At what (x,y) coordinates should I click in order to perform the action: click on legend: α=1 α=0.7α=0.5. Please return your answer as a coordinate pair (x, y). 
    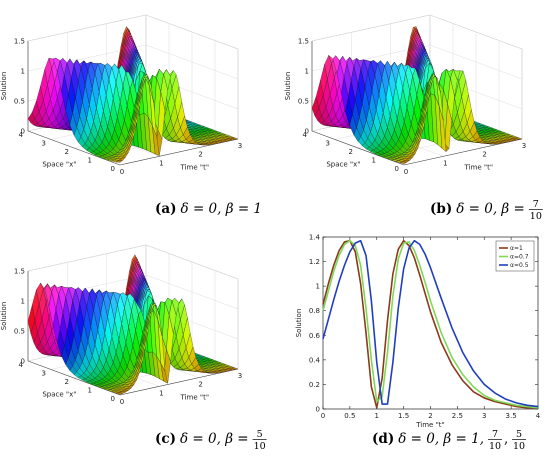
    Looking at the image, I should click on (515, 256).